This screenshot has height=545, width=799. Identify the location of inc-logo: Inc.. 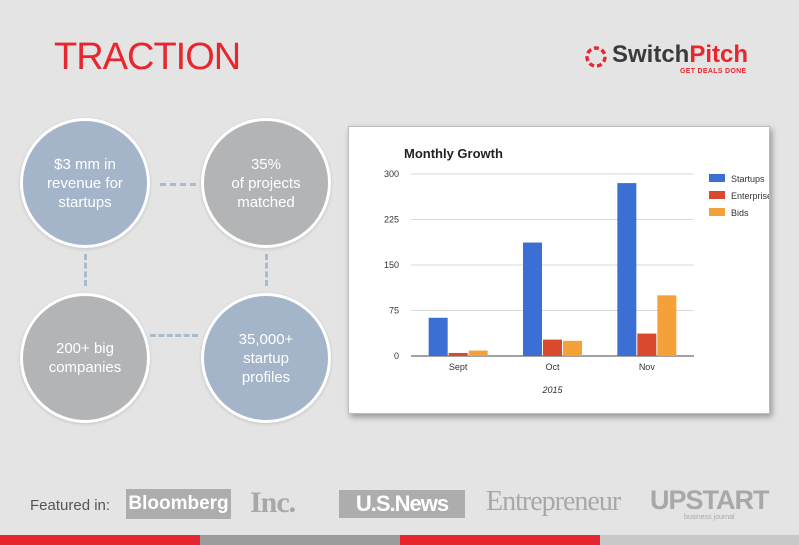
(273, 502).